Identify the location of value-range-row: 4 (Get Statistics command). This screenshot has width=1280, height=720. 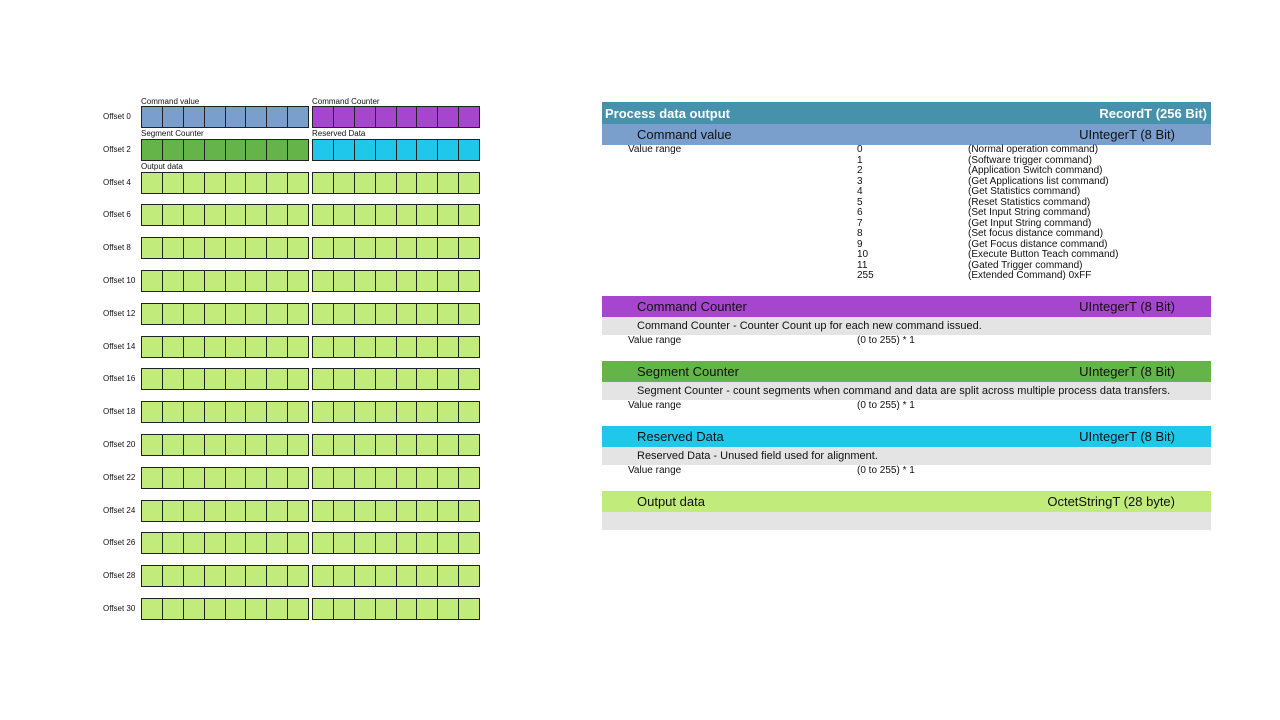
(906, 192).